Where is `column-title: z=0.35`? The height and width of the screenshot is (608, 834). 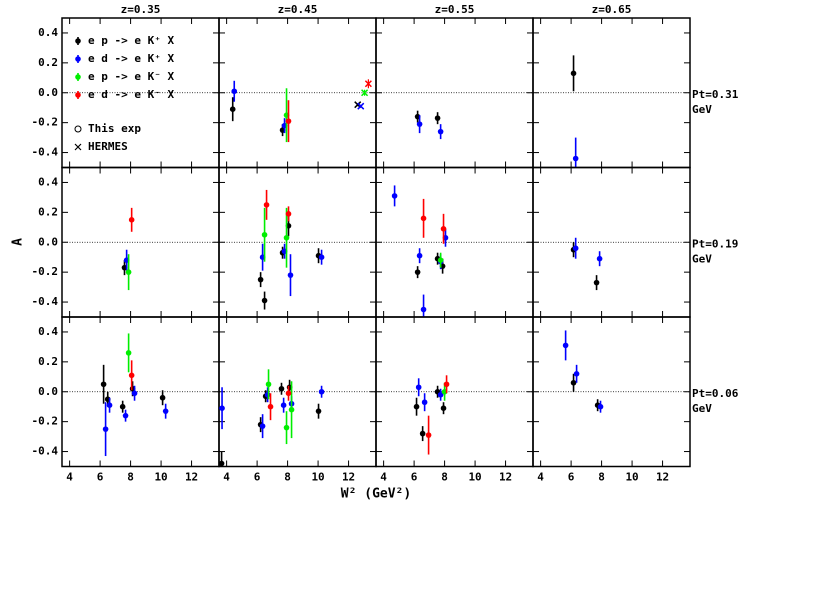
column-title: z=0.35 is located at coordinates (141, 9).